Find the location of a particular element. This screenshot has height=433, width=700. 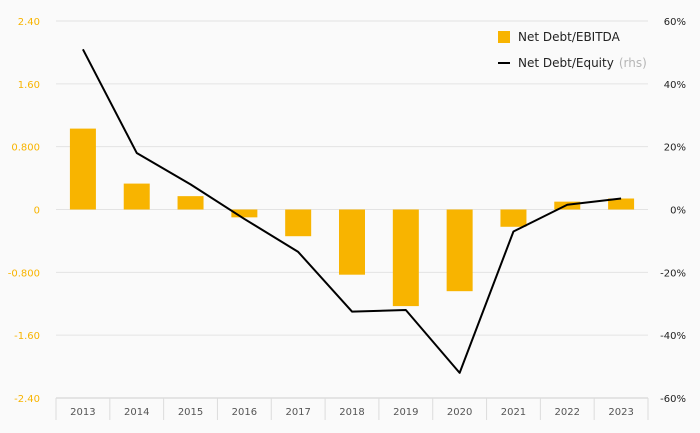

legend-label-net-debt-ebitda: Net Debt/EBITDA is located at coordinates (569, 37).